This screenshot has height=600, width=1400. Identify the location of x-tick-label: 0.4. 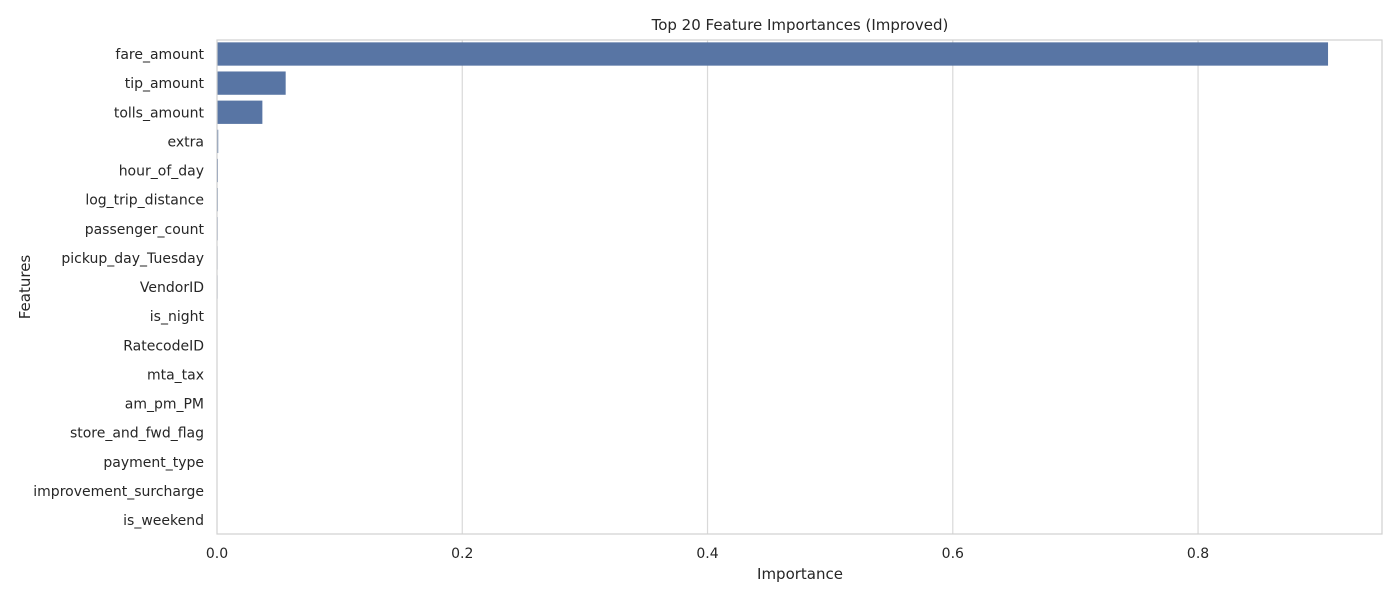
(707, 554).